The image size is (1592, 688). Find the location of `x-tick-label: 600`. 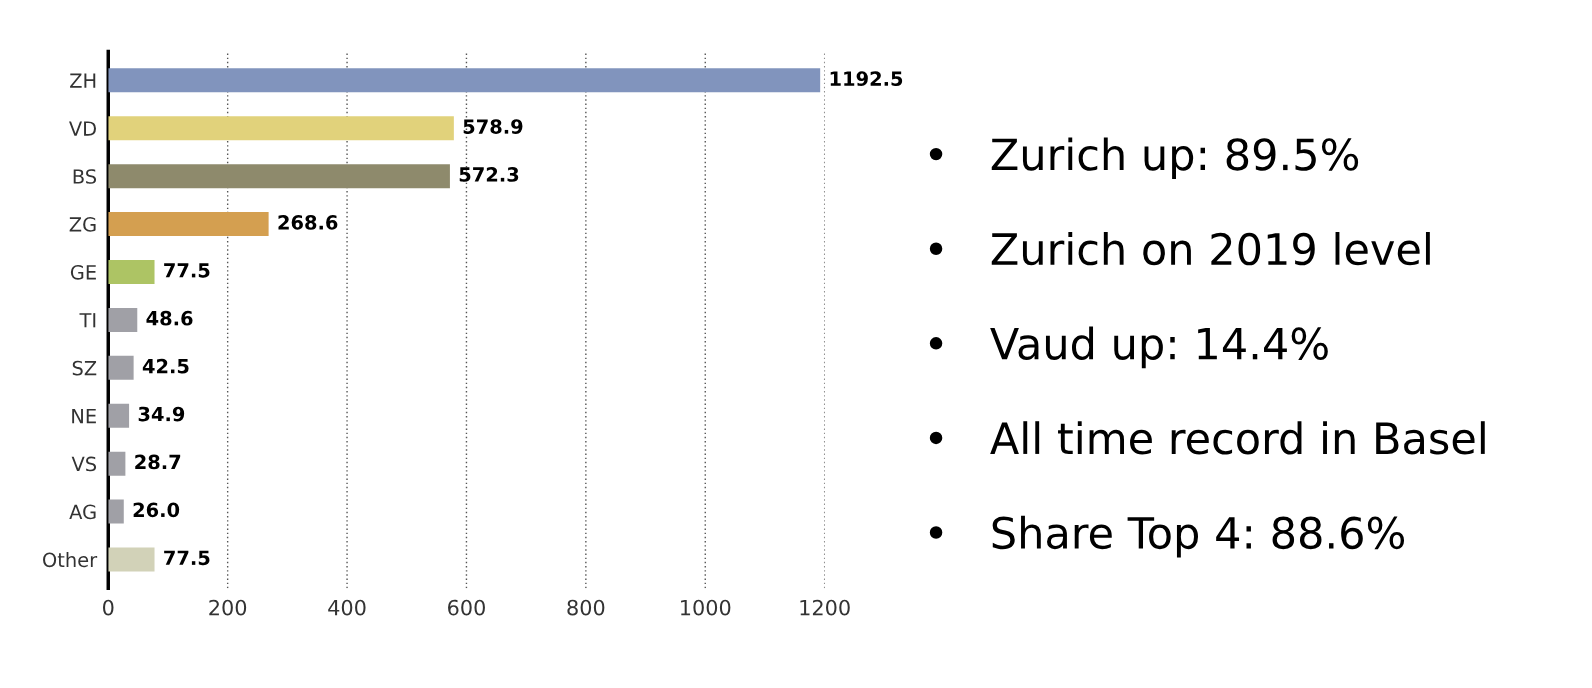

x-tick-label: 600 is located at coordinates (466, 607).